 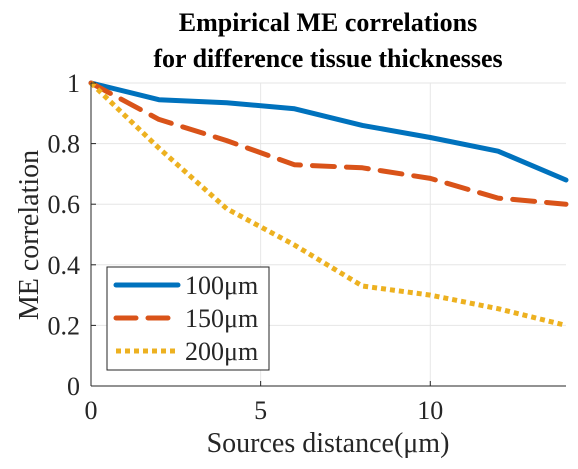 What do you see at coordinates (91, 410) in the screenshot?
I see `x-tick-label: 0` at bounding box center [91, 410].